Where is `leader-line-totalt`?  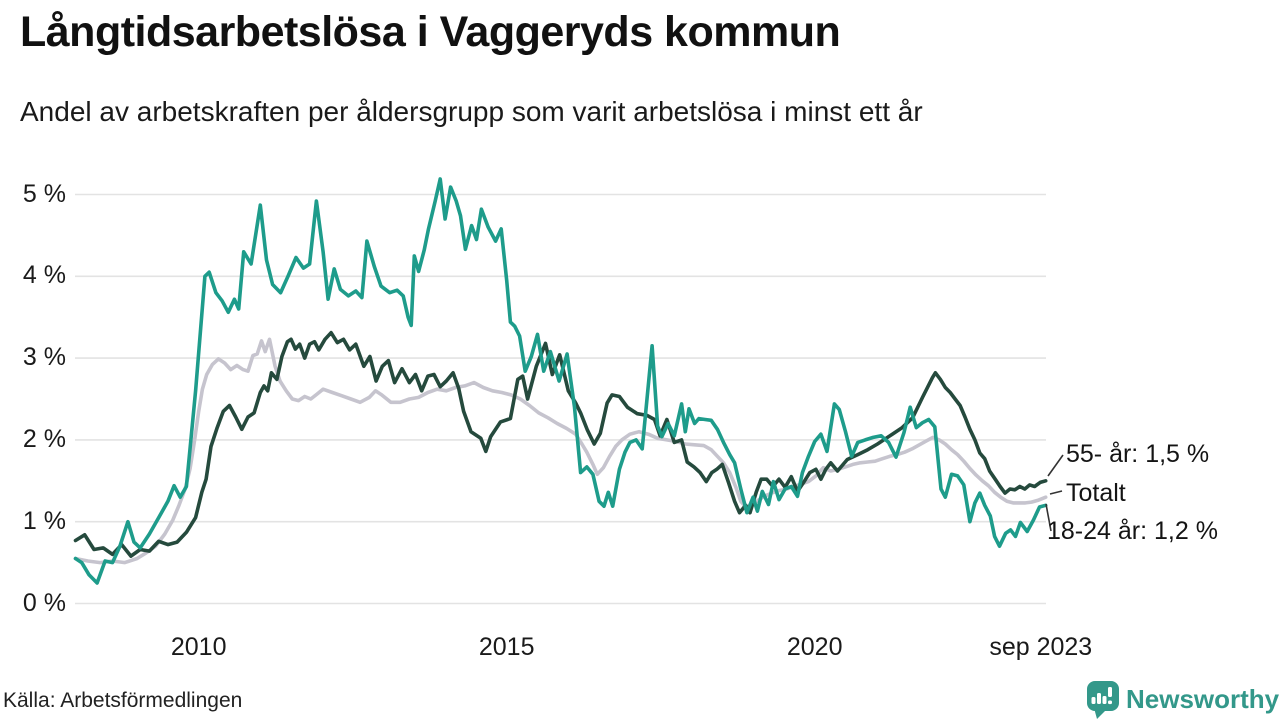
leader-line-totalt is located at coordinates (1056, 492).